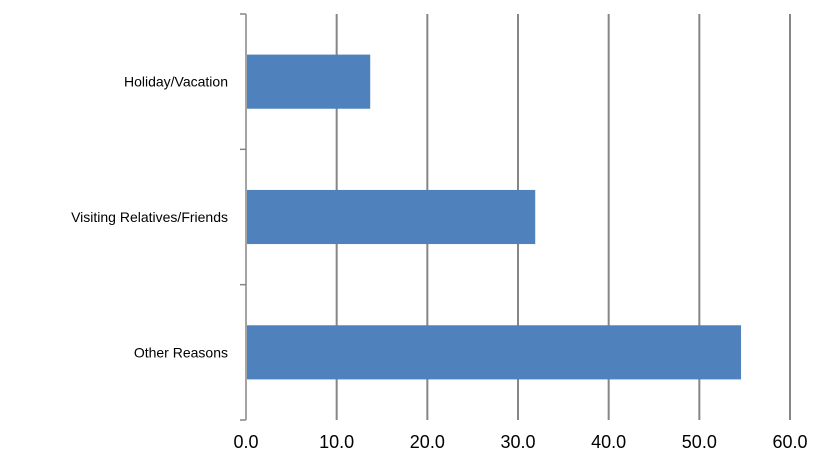 Image resolution: width=817 pixels, height=456 pixels. Describe the element at coordinates (243, 217) in the screenshot. I see `axes` at that location.